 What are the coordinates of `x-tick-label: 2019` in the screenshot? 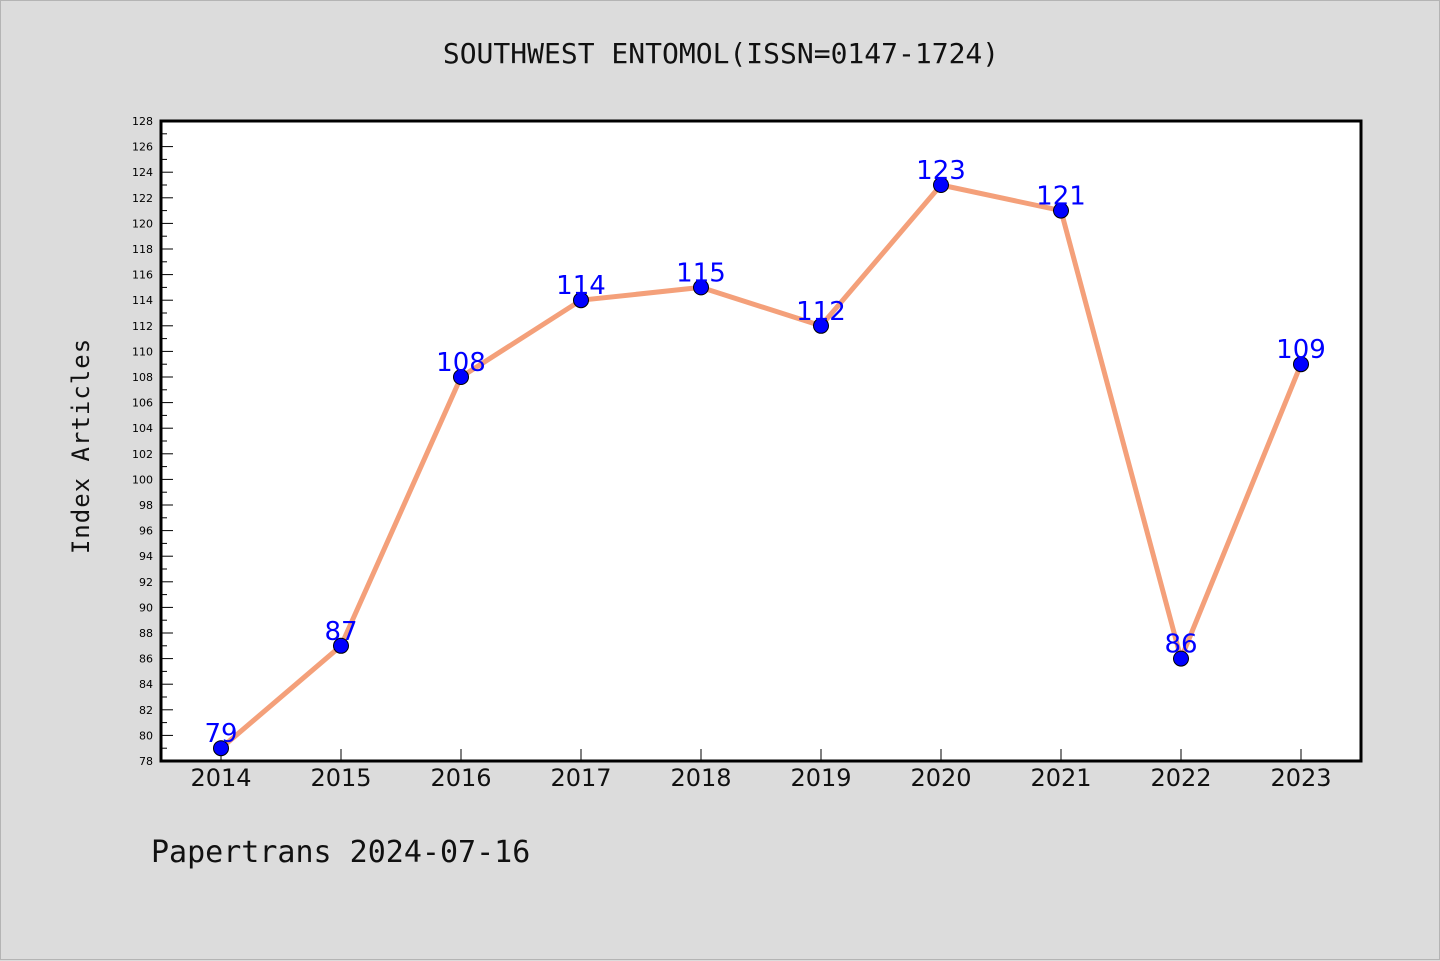 It's located at (820, 778).